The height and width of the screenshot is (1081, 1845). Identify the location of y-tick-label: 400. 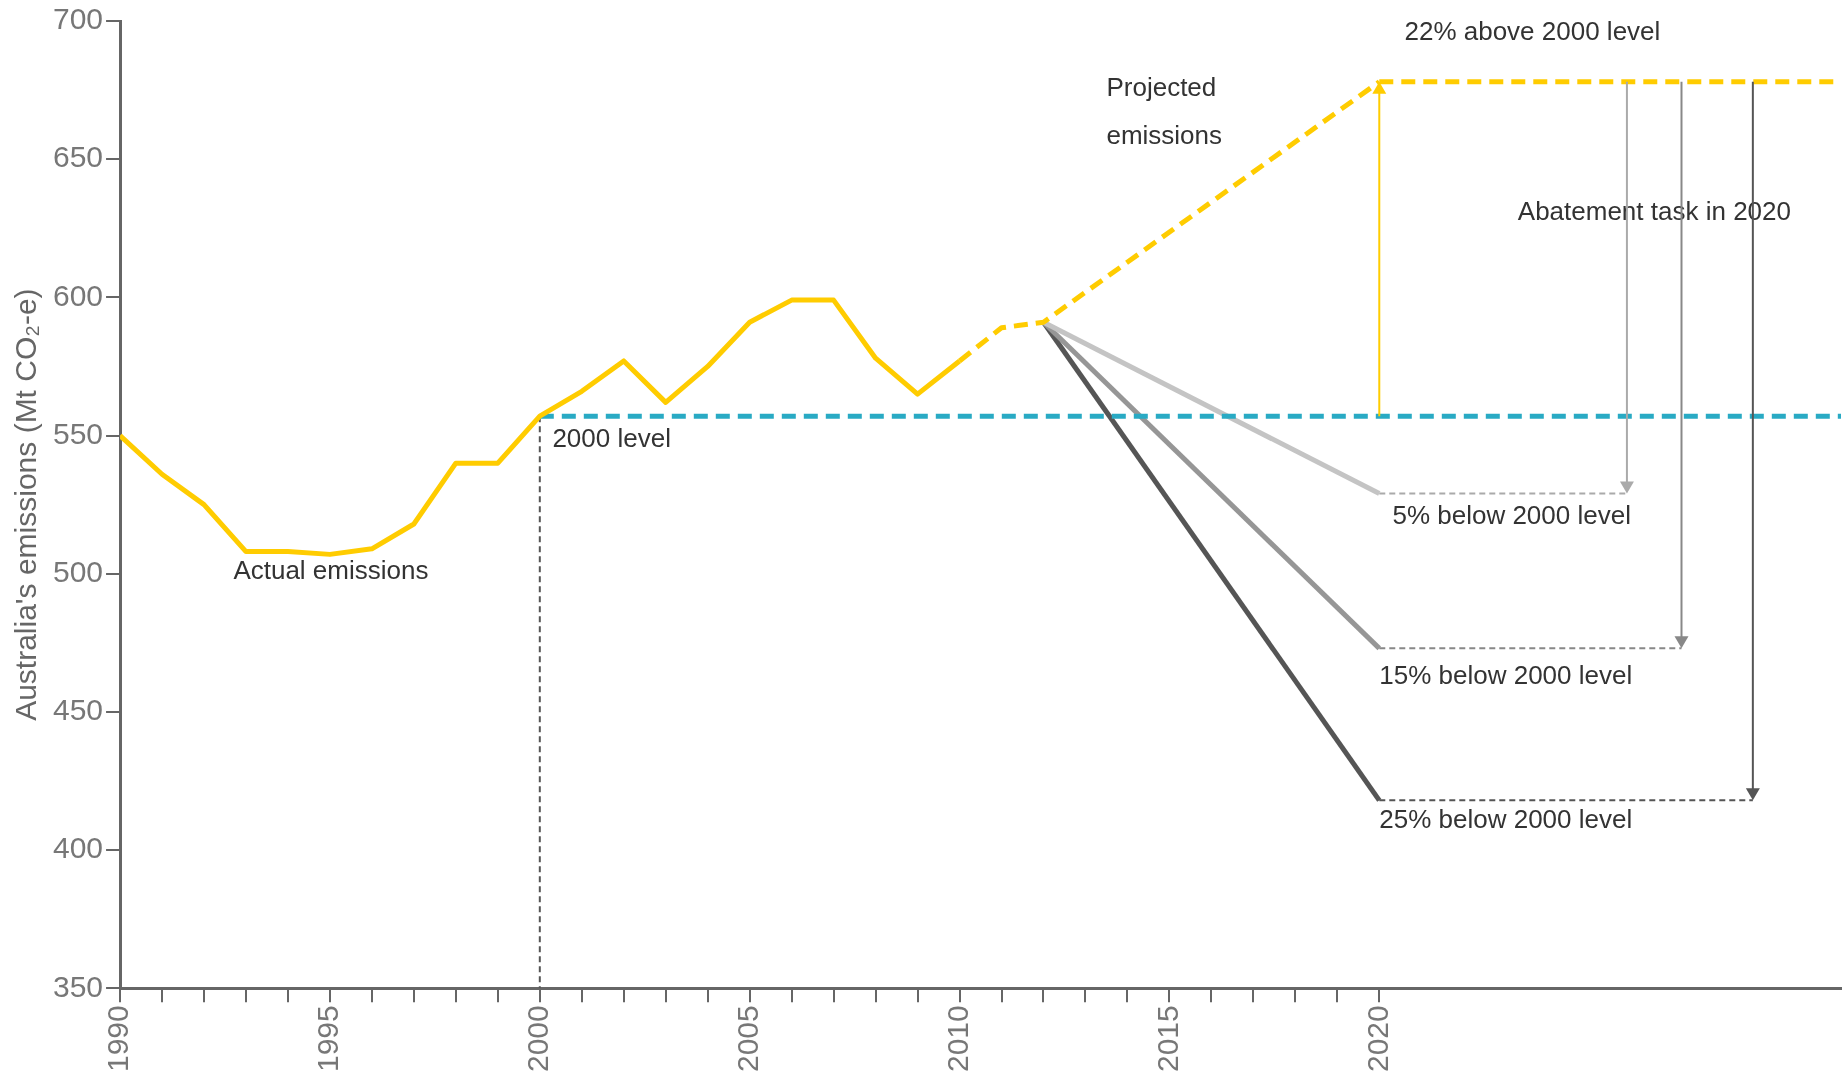
(78, 848).